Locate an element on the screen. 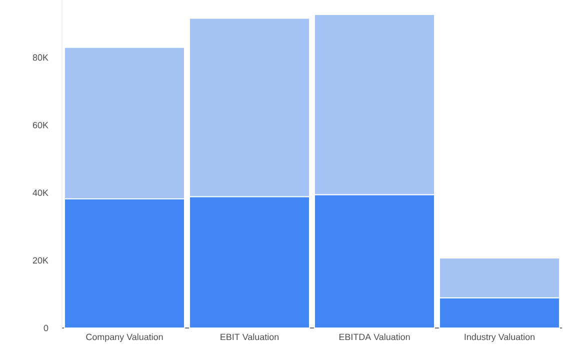 The width and height of the screenshot is (563, 348). x-tick-label: EBIT Valuation is located at coordinates (249, 337).